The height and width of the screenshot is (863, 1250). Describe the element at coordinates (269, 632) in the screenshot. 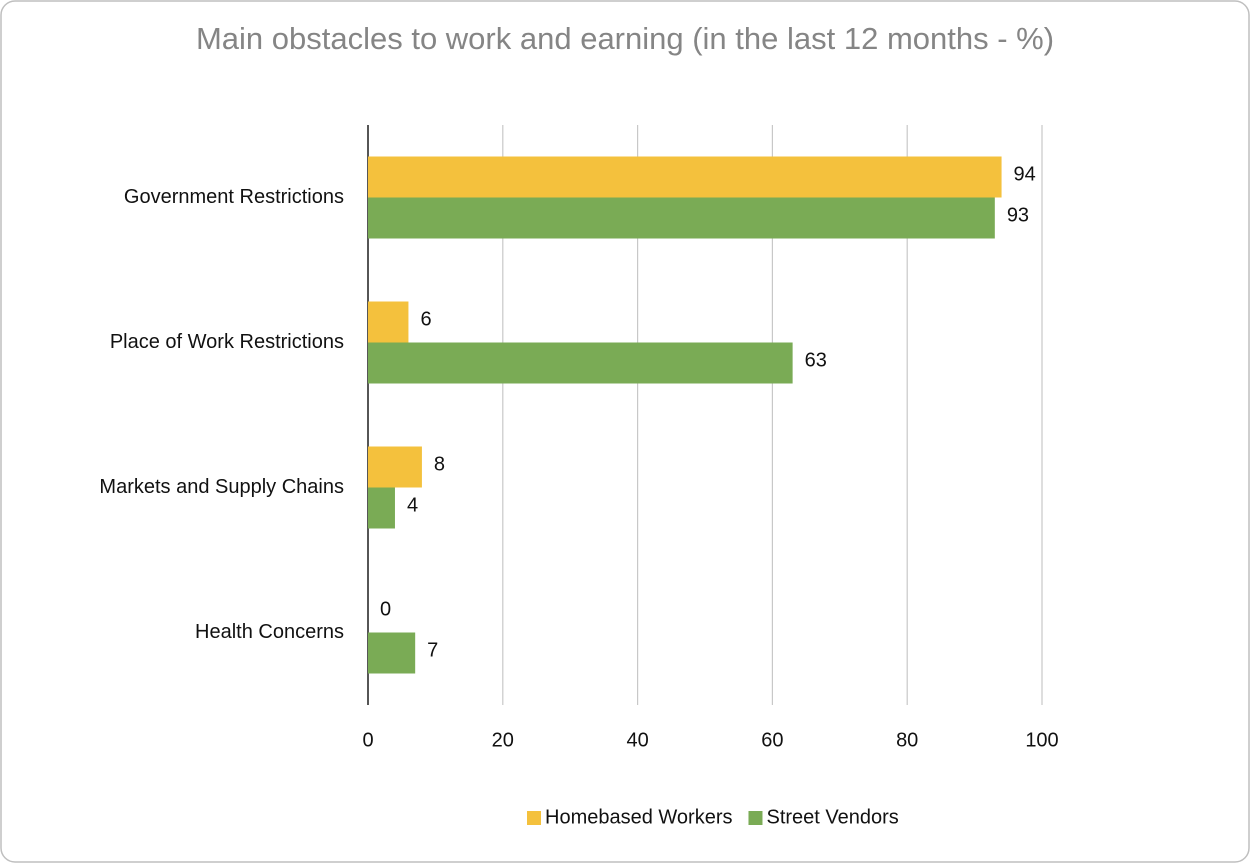

I see `y-tick-label: Health Concerns` at that location.